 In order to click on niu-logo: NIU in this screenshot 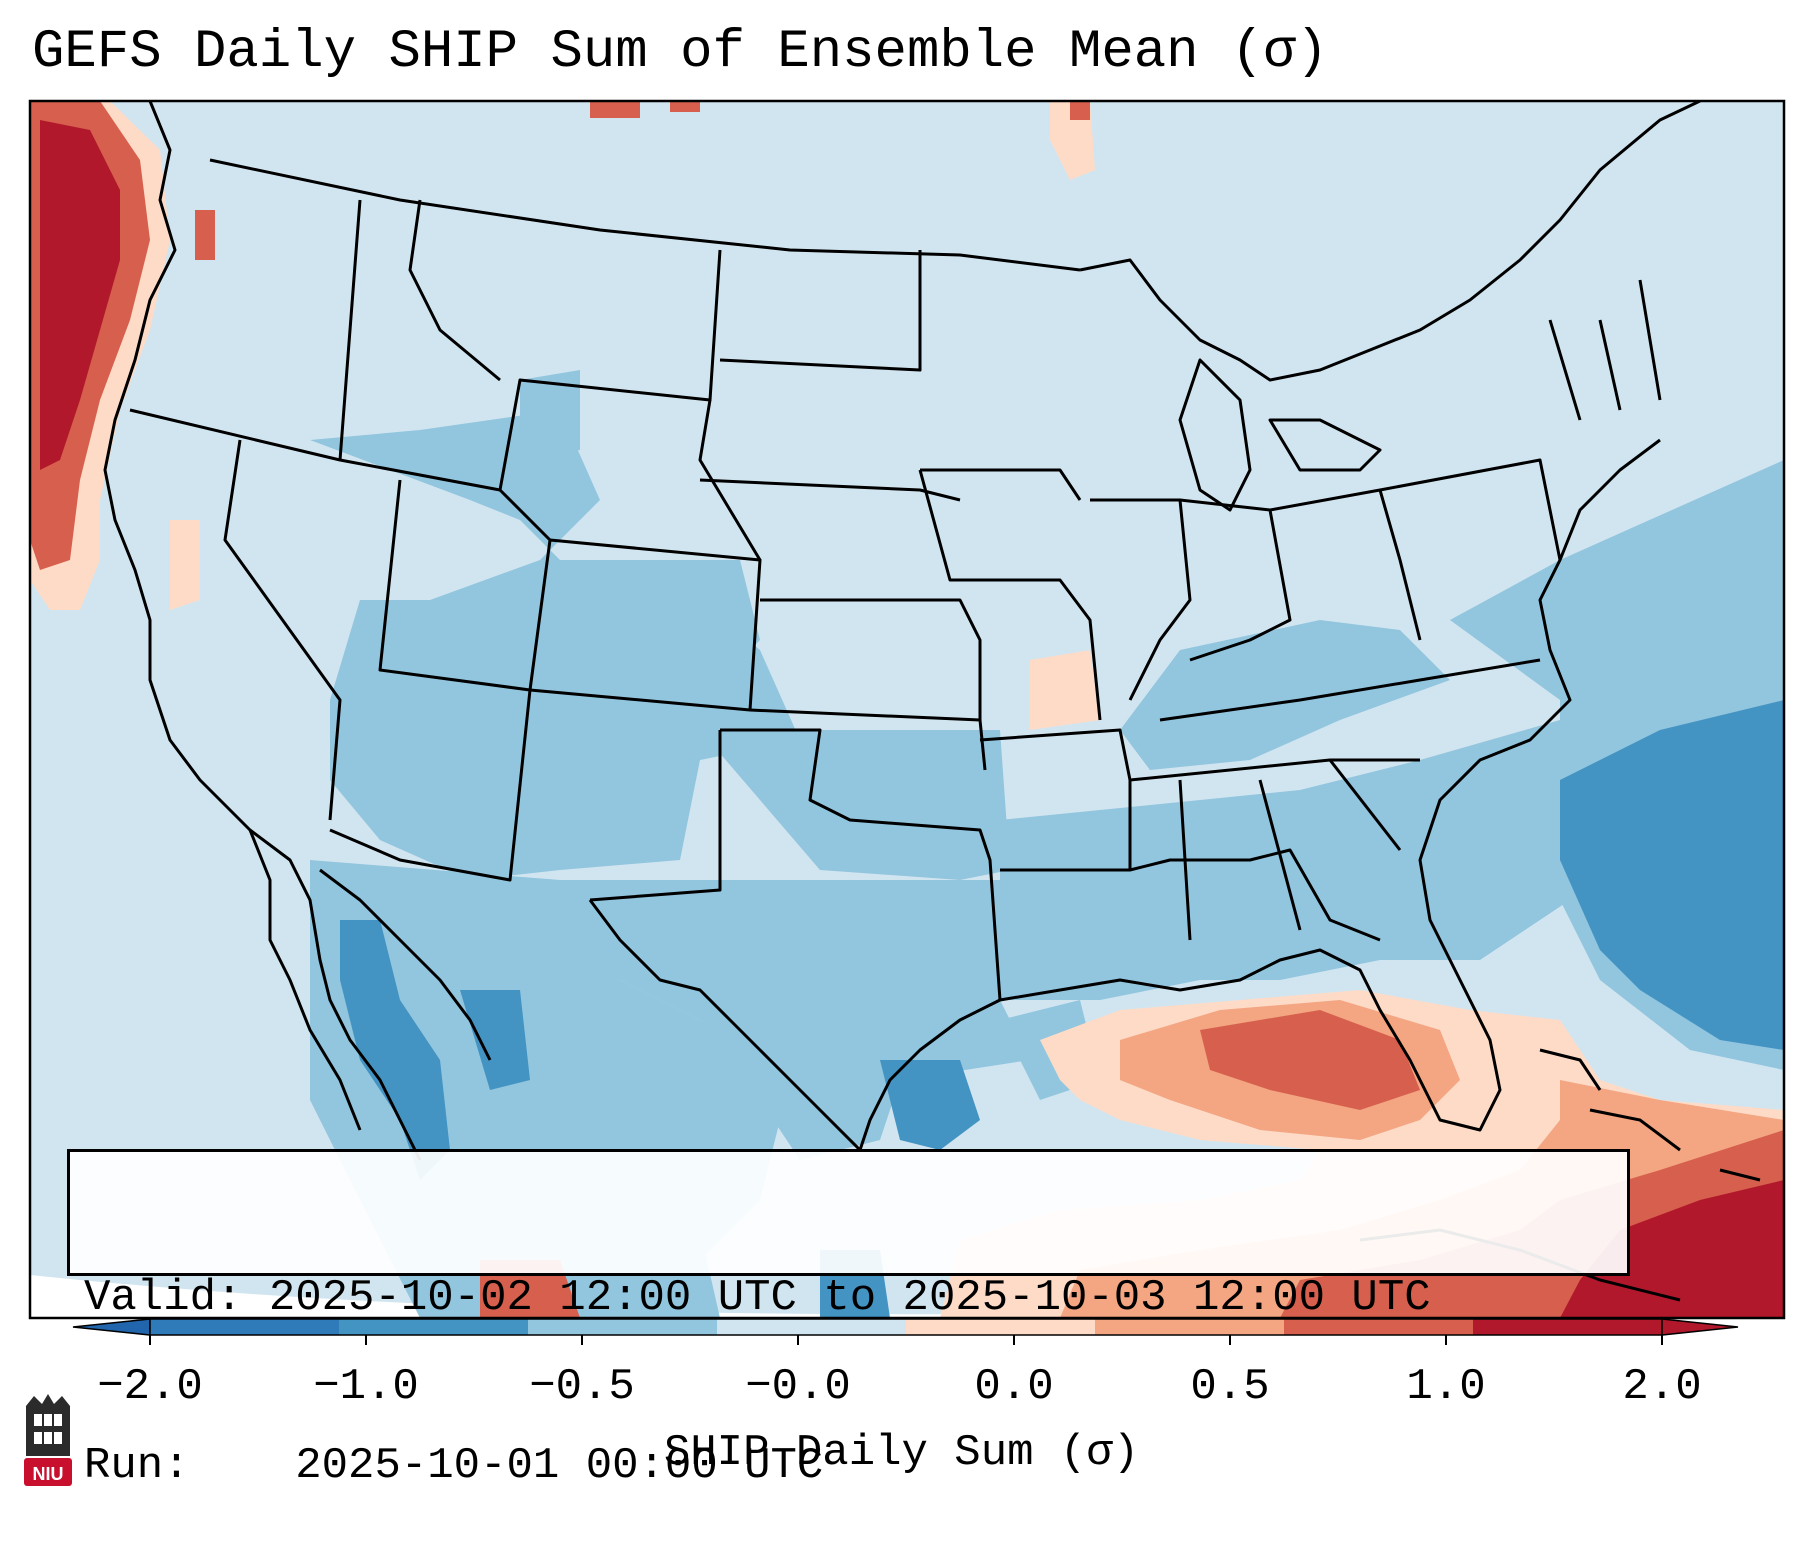, I will do `click(48, 1440)`.